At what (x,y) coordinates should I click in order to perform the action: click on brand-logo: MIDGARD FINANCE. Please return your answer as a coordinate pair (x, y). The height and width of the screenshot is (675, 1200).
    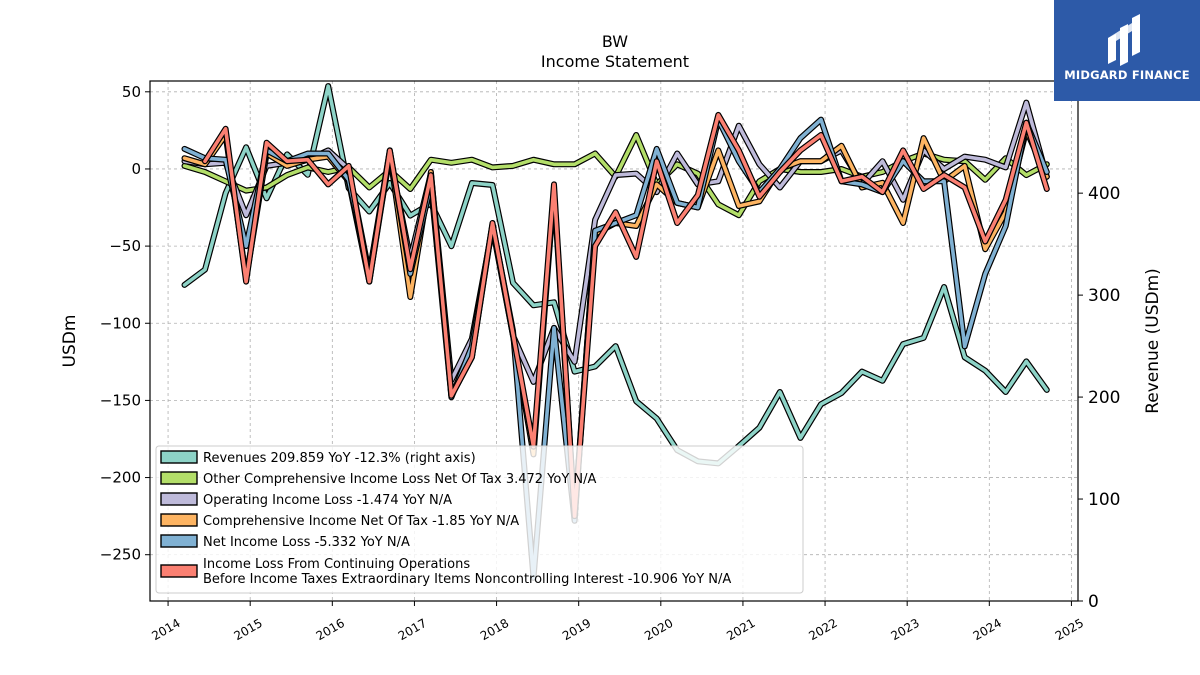
    Looking at the image, I should click on (1127, 50).